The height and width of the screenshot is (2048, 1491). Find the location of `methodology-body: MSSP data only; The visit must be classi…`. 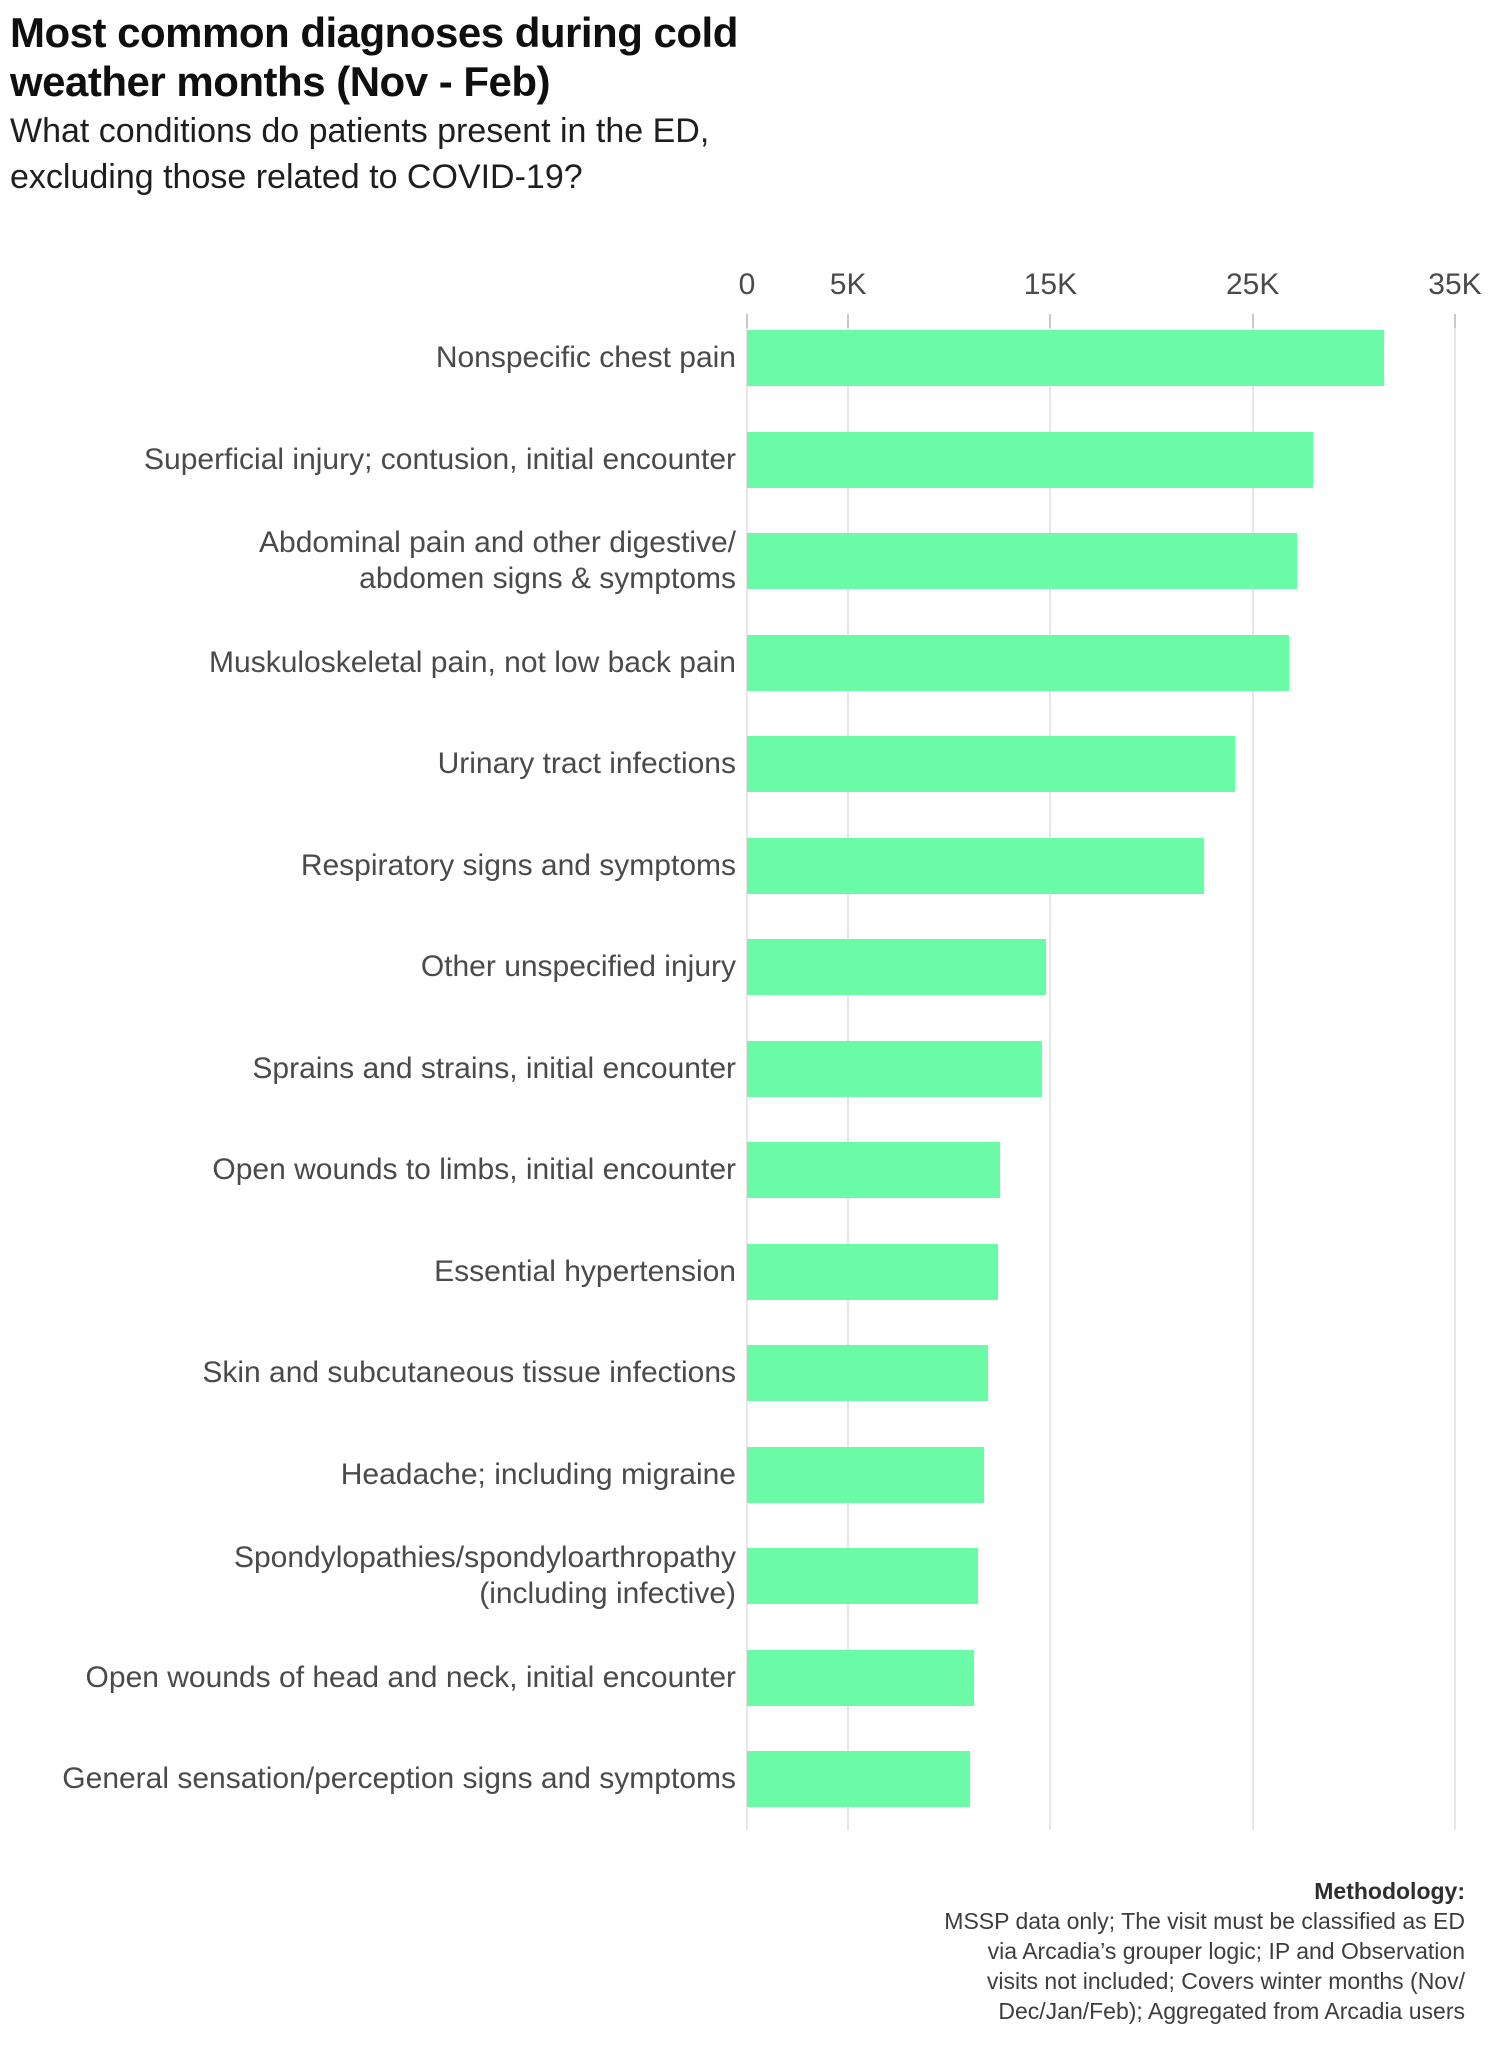

methodology-body: MSSP data only; The visit must be classi… is located at coordinates (1204, 1966).